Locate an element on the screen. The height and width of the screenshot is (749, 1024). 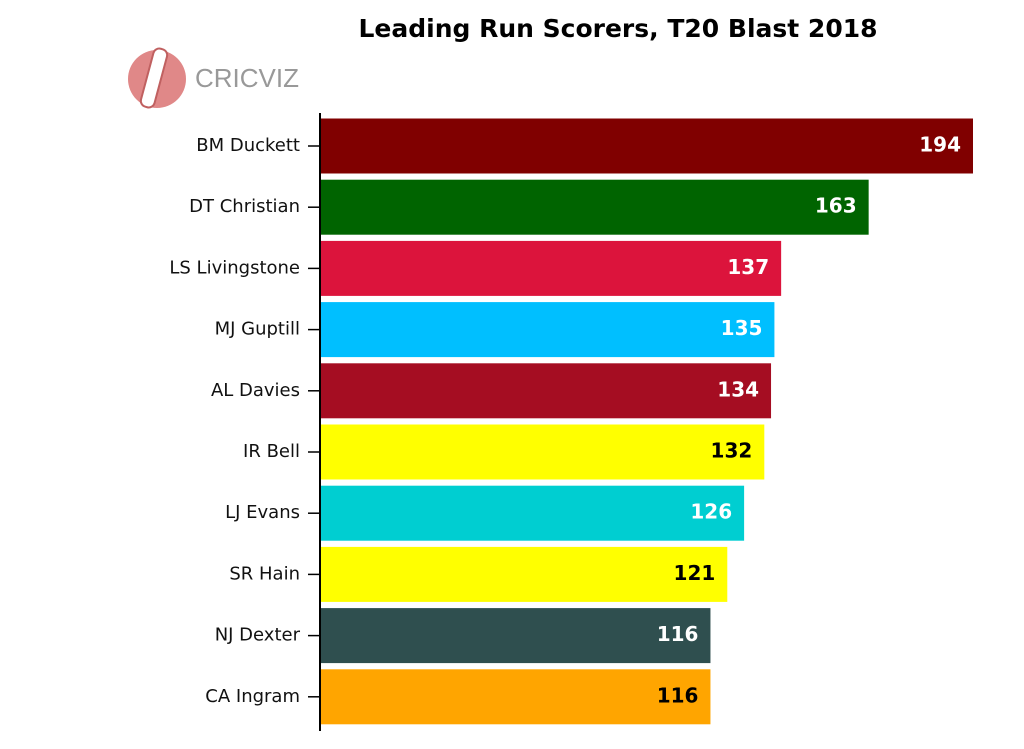
data-label: 126 is located at coordinates (711, 512).